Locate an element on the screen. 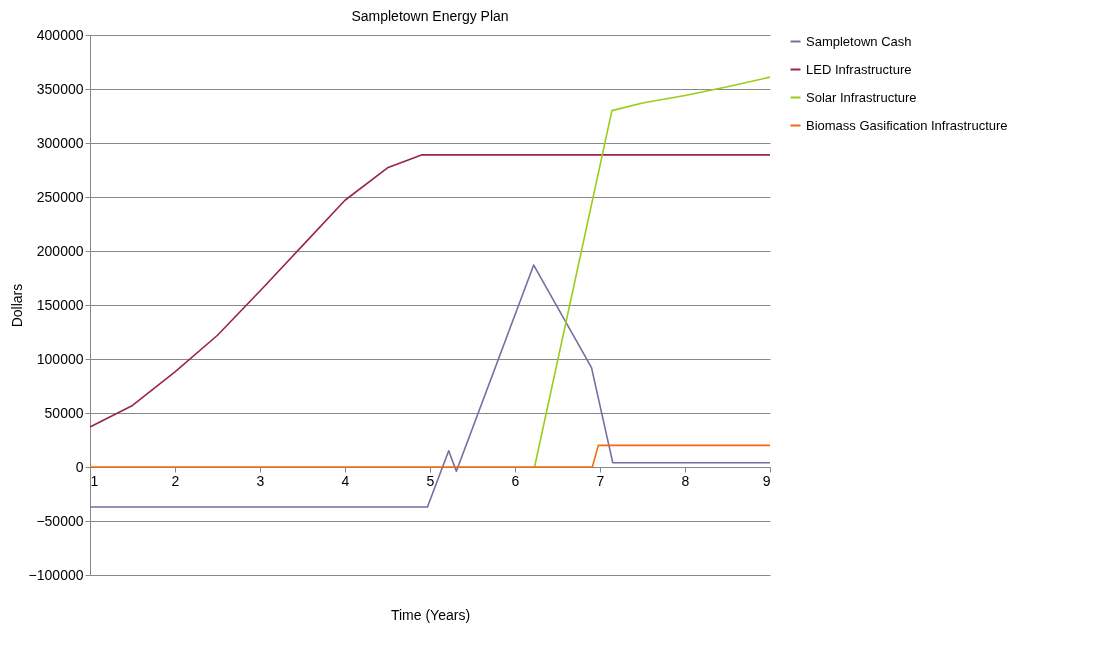 Image resolution: width=1116 pixels, height=671 pixels. legend-label: Solar Infrastructure is located at coordinates (861, 97).